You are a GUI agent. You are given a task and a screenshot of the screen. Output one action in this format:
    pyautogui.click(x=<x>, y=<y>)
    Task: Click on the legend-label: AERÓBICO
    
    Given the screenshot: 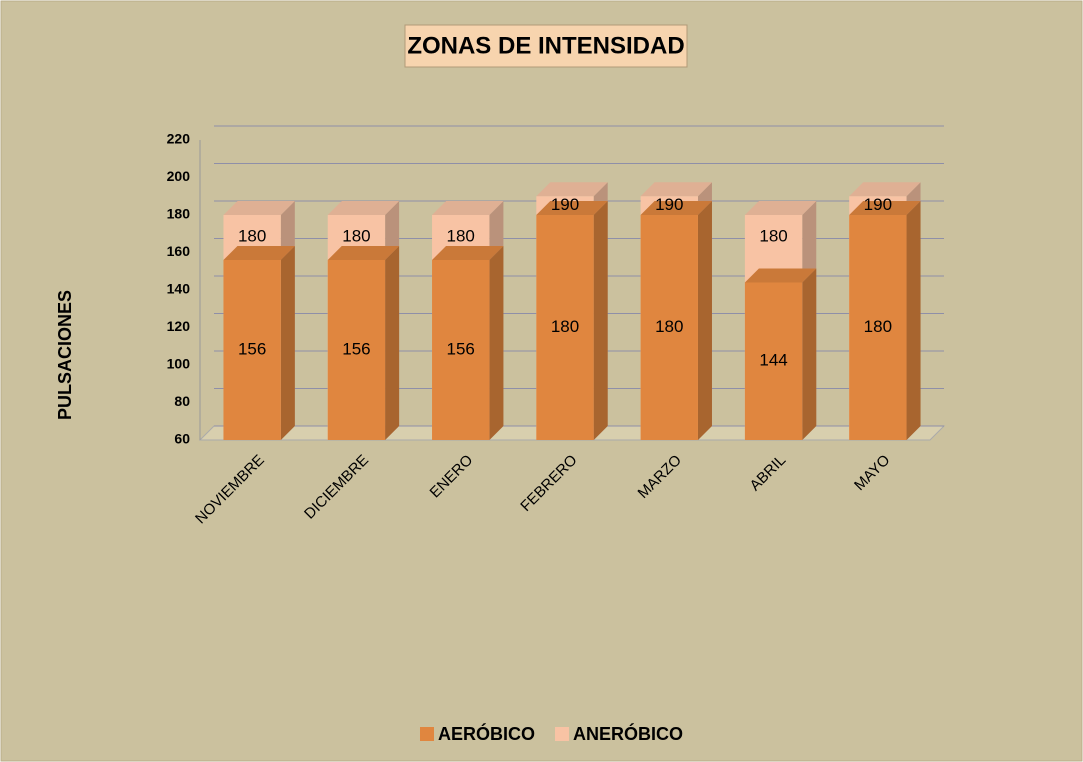 What is the action you would take?
    pyautogui.click(x=486, y=733)
    